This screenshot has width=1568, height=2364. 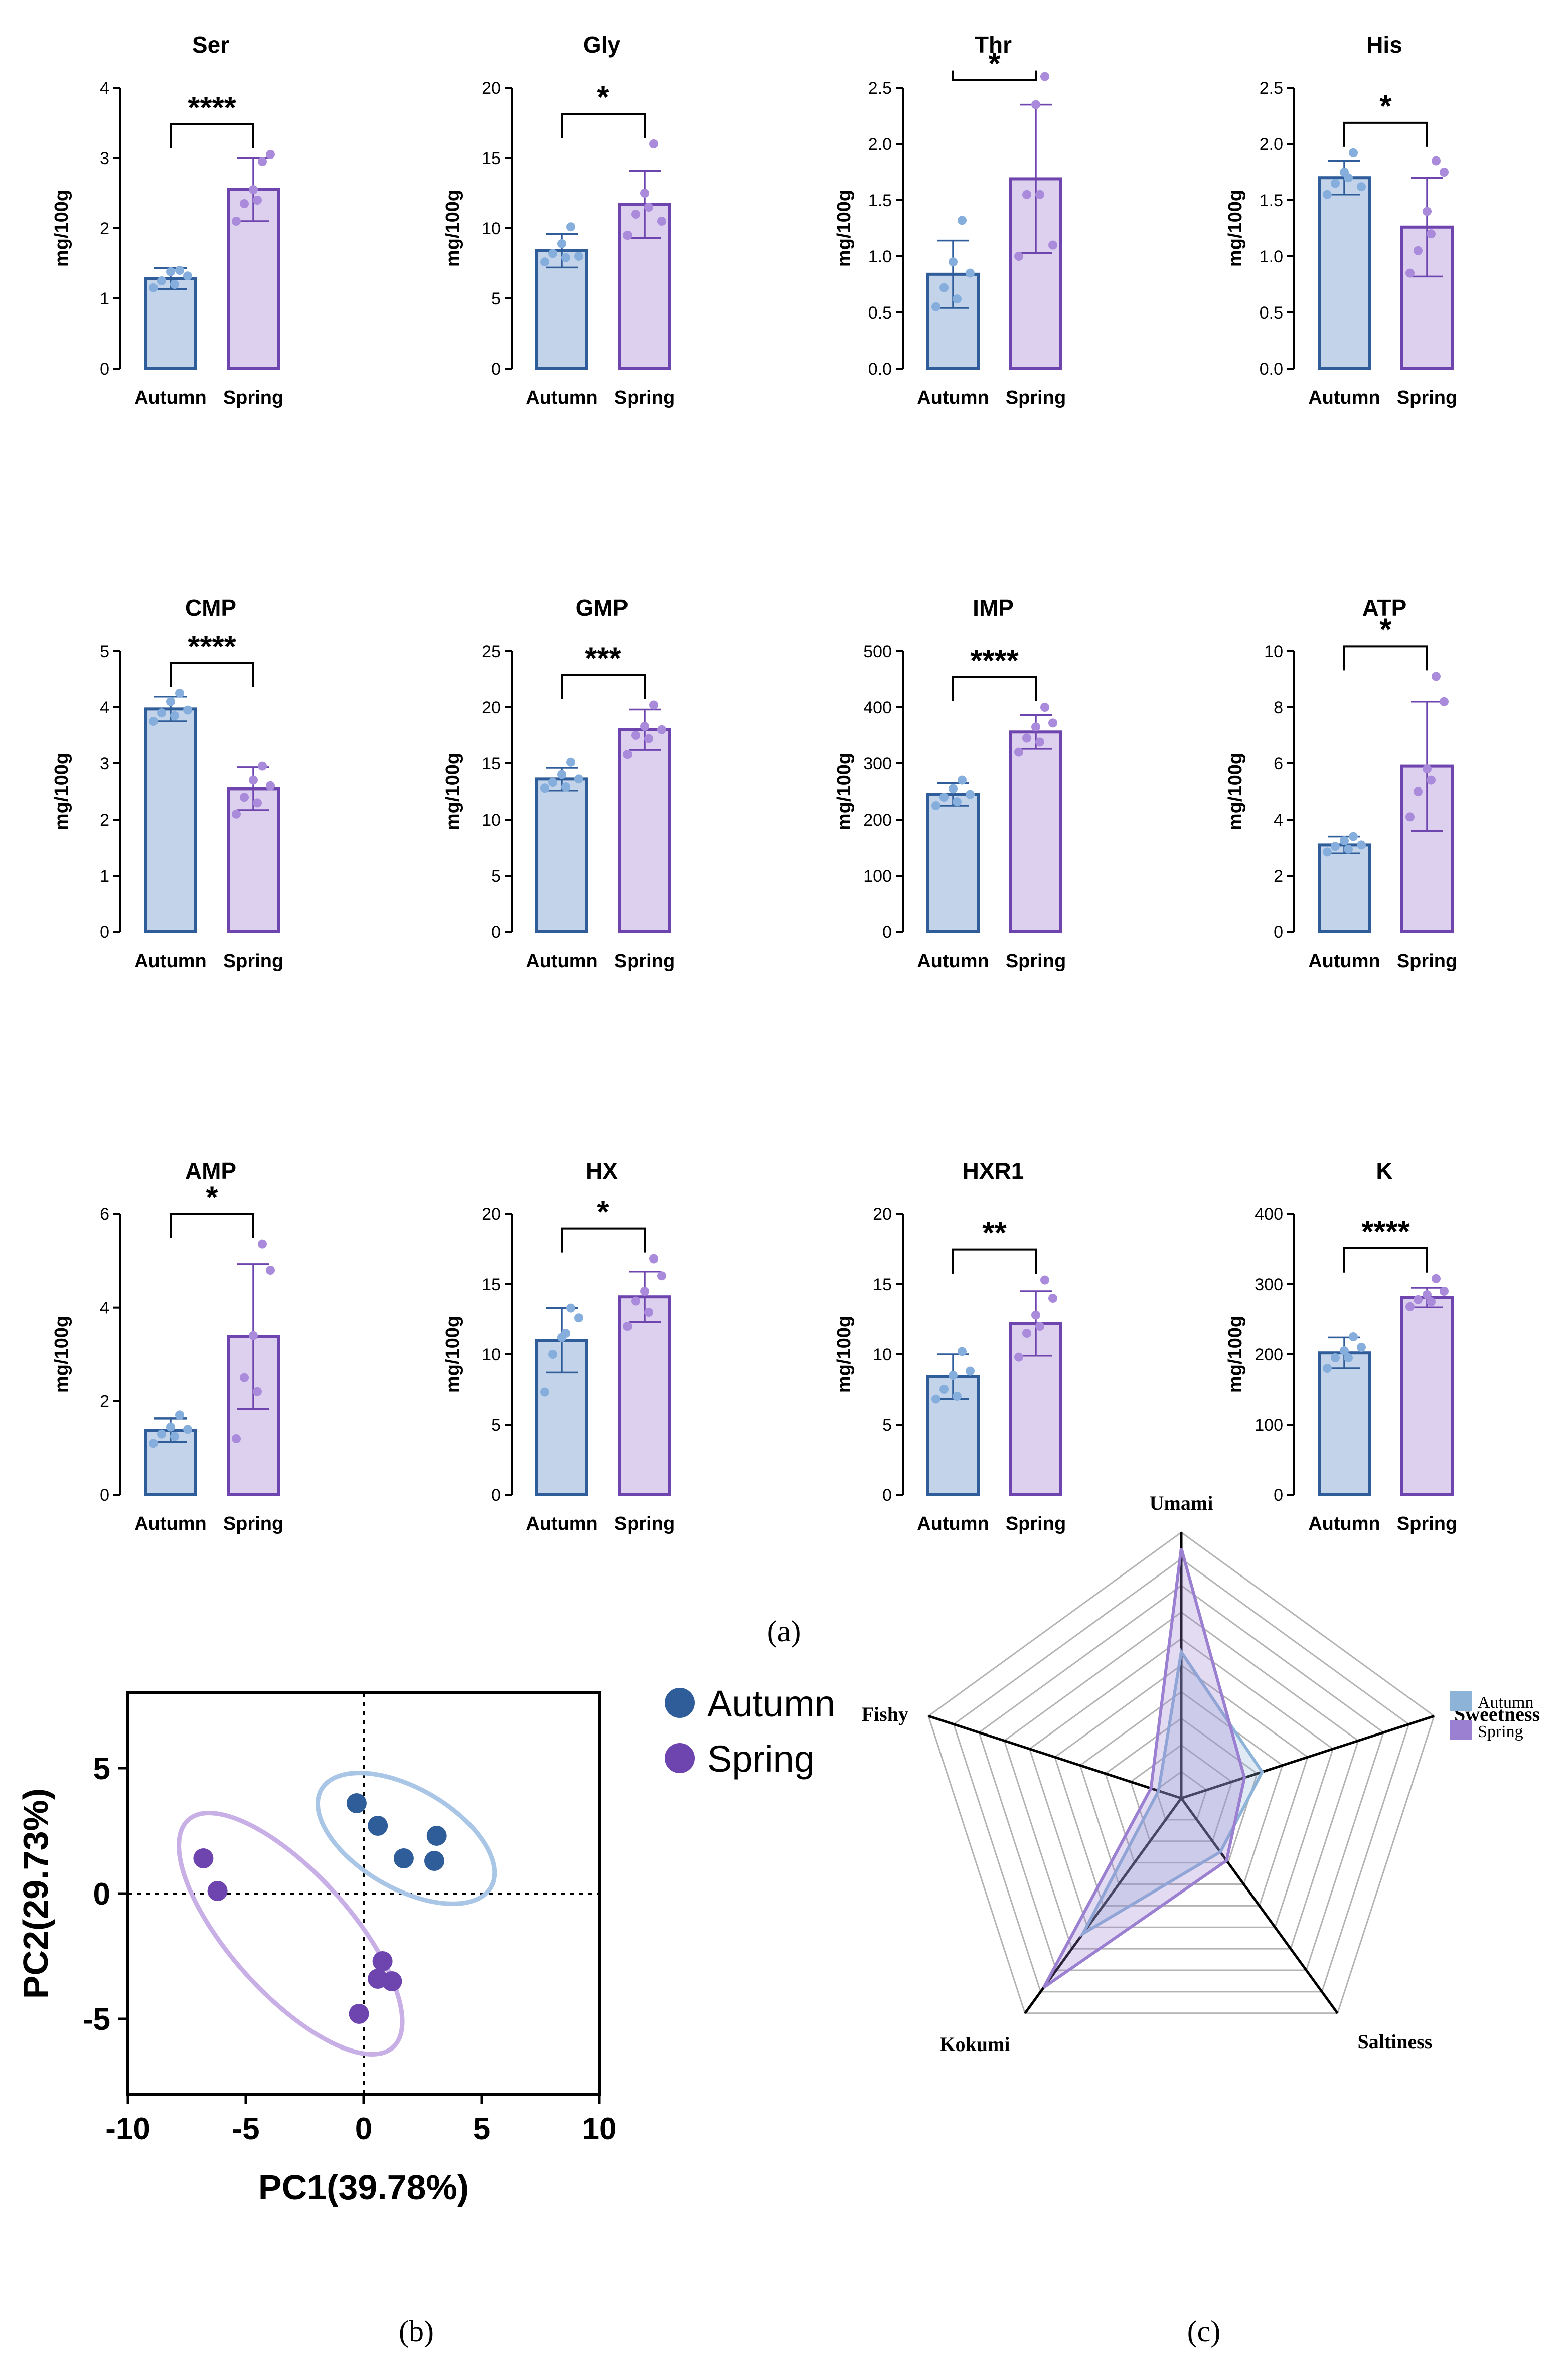 What do you see at coordinates (105, 707) in the screenshot?
I see `y-tick-label: 4` at bounding box center [105, 707].